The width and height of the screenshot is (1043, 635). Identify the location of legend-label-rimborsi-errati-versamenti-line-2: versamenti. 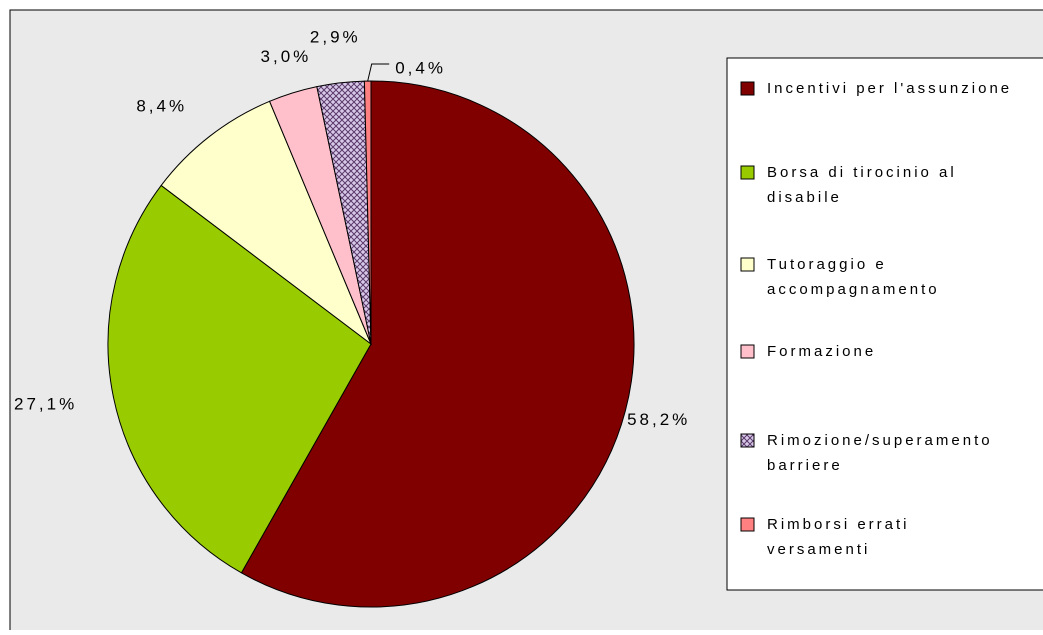
(818, 549).